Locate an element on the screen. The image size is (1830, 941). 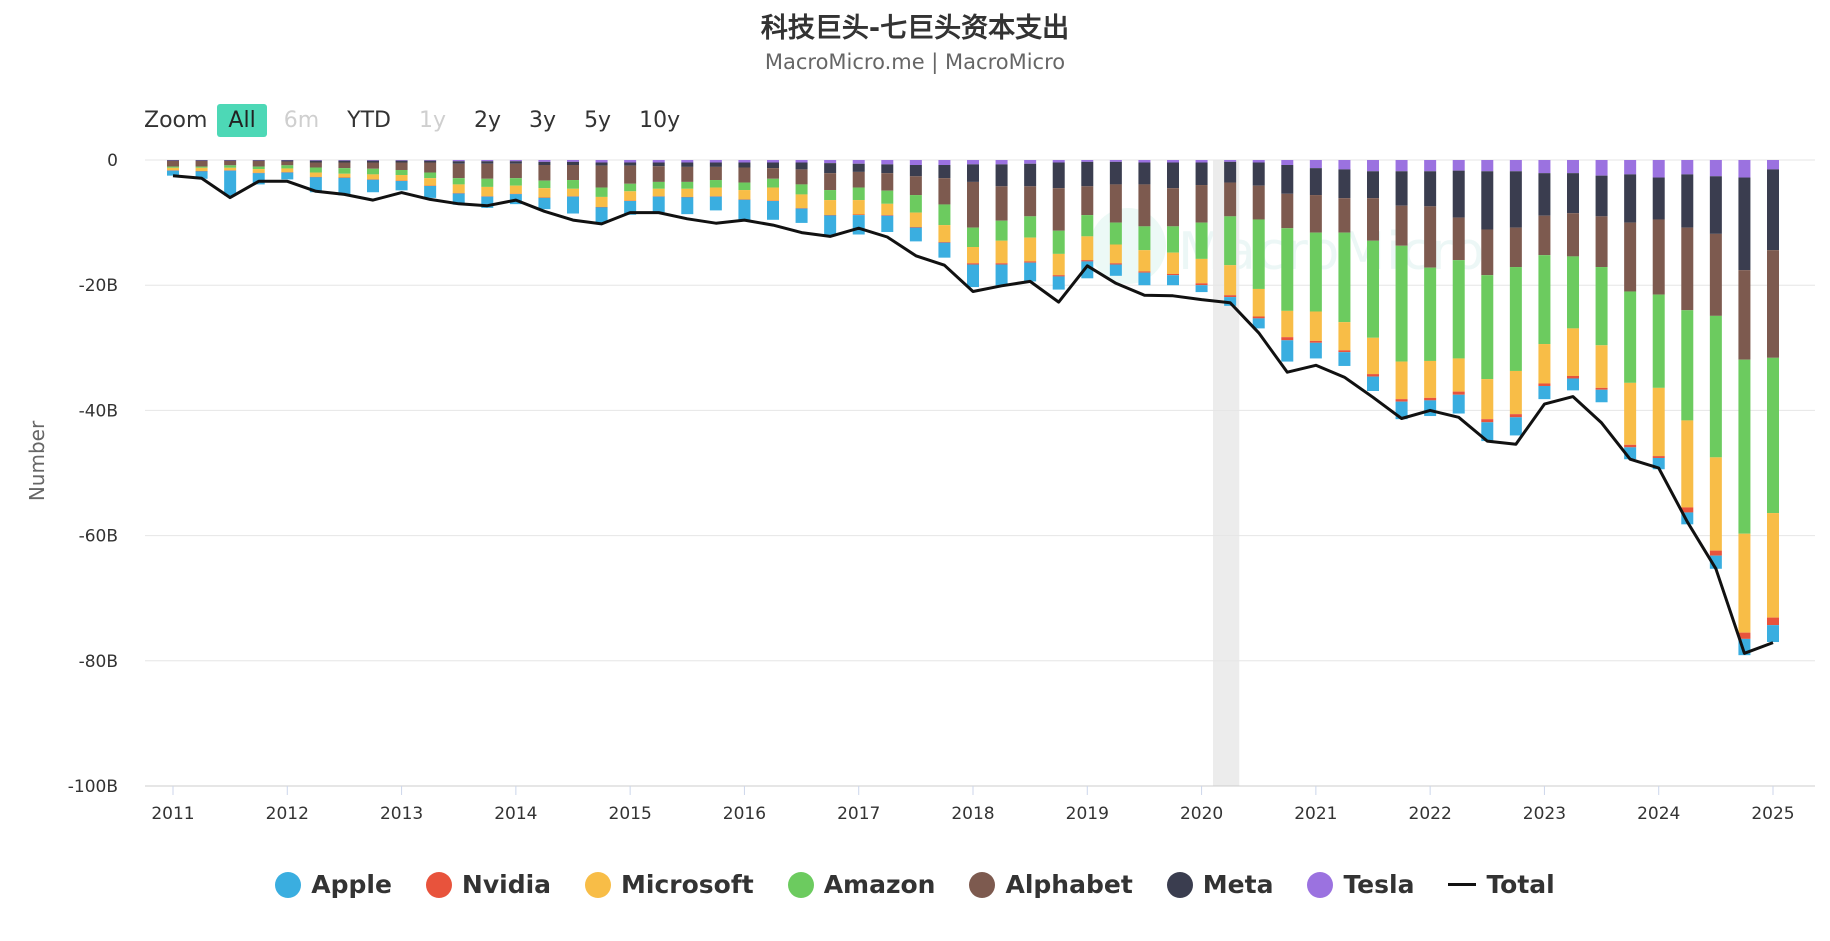
legend-item-microsoft: Microsoft is located at coordinates (669, 884).